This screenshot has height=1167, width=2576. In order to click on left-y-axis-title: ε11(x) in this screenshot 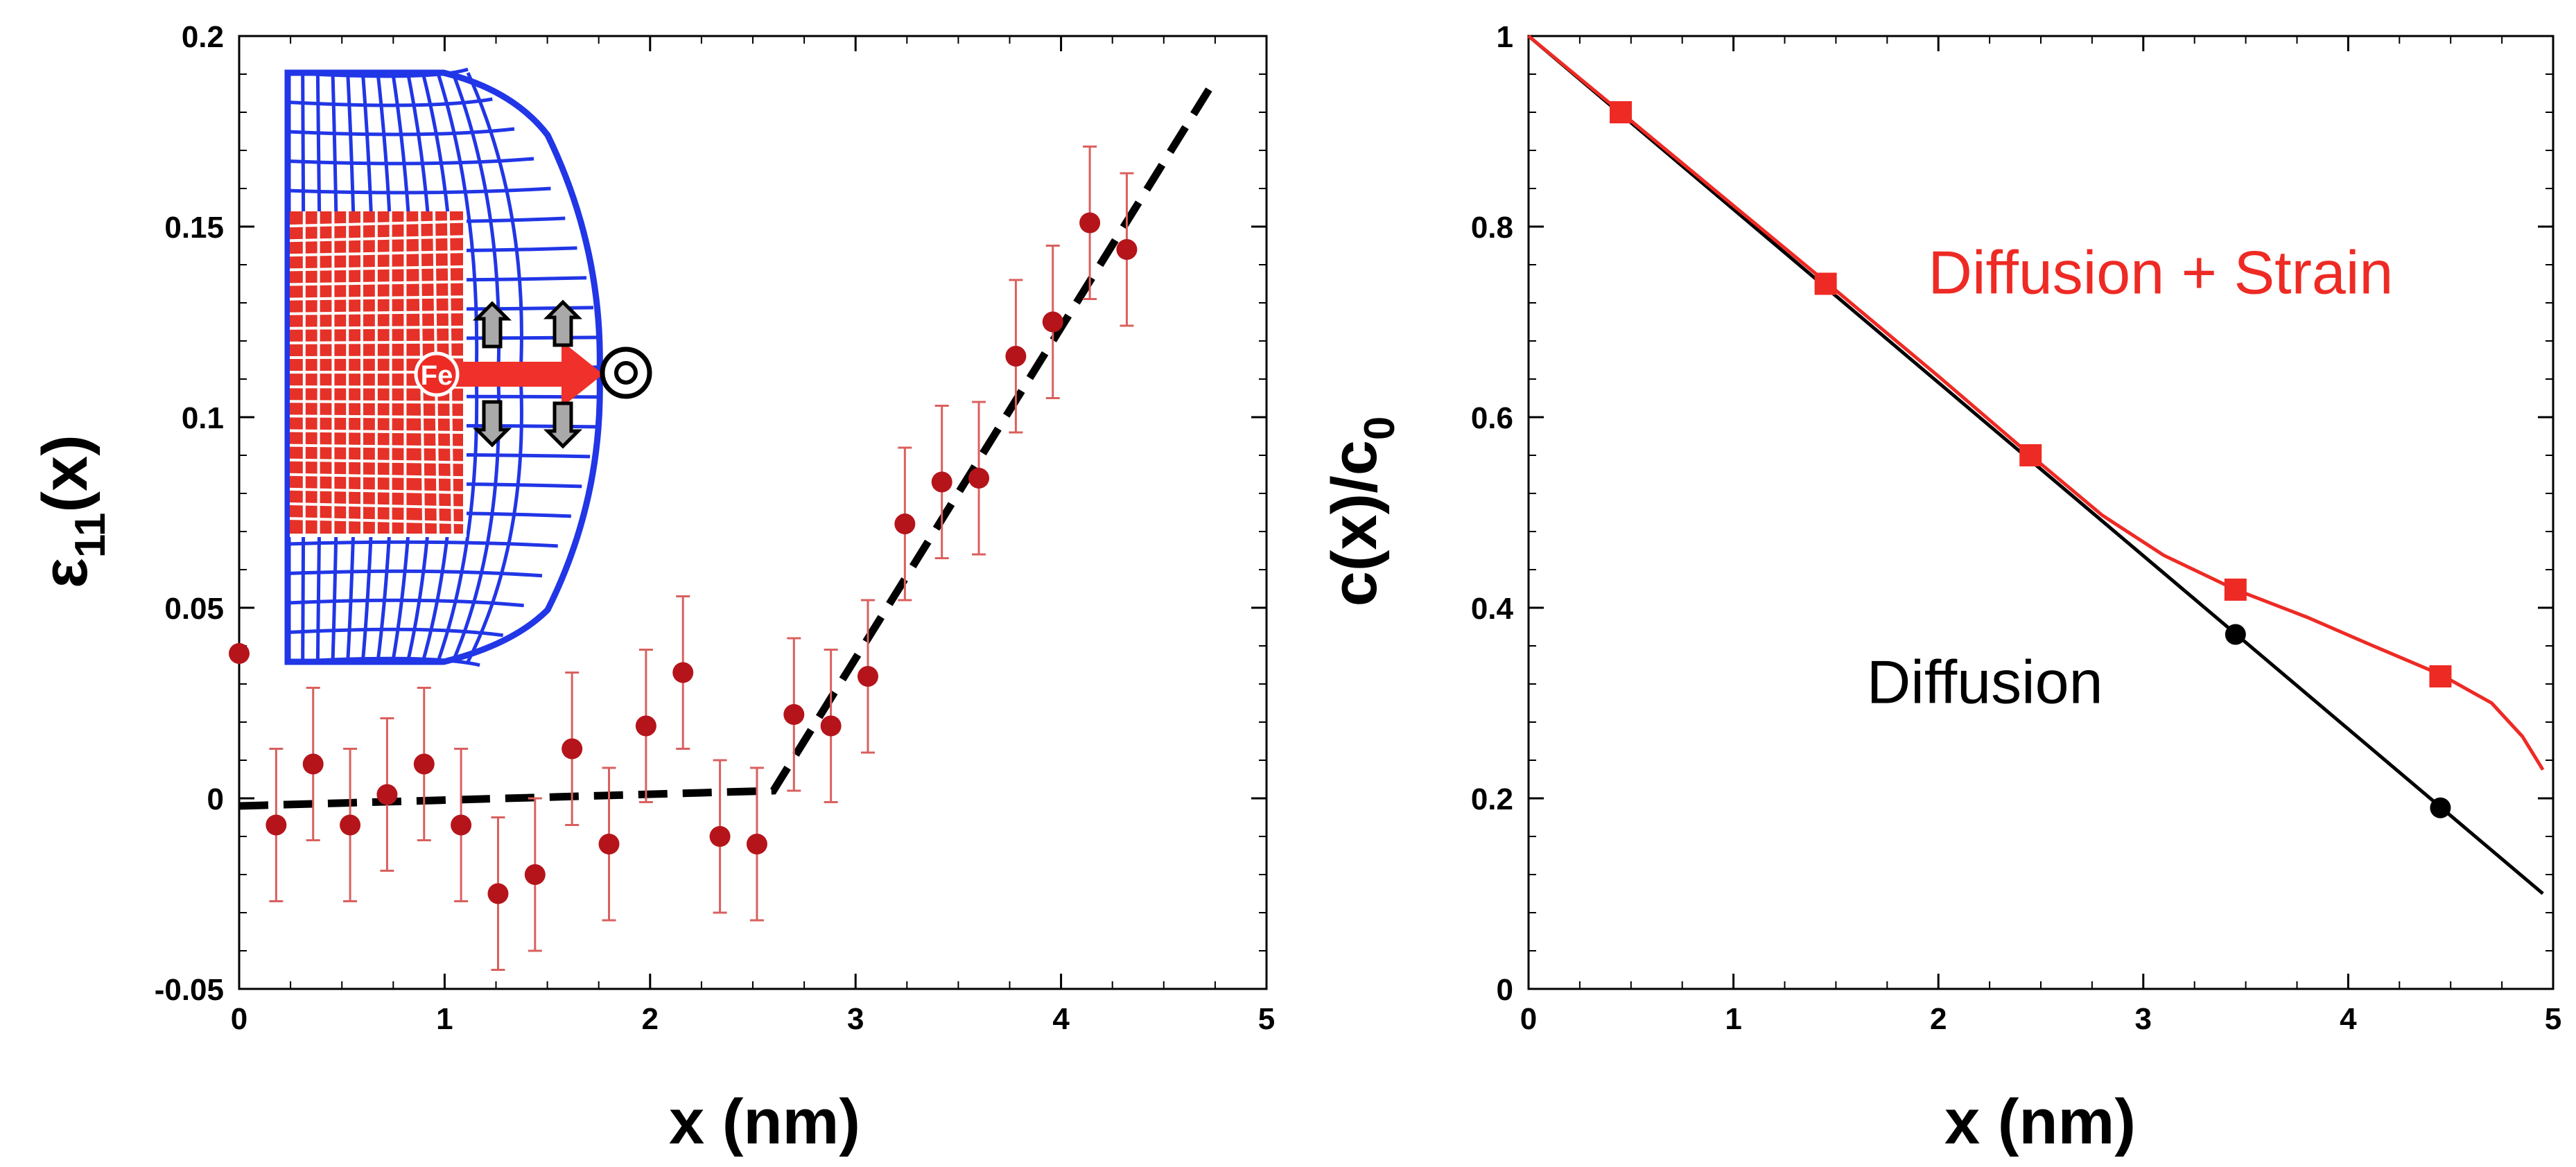, I will do `click(72, 512)`.